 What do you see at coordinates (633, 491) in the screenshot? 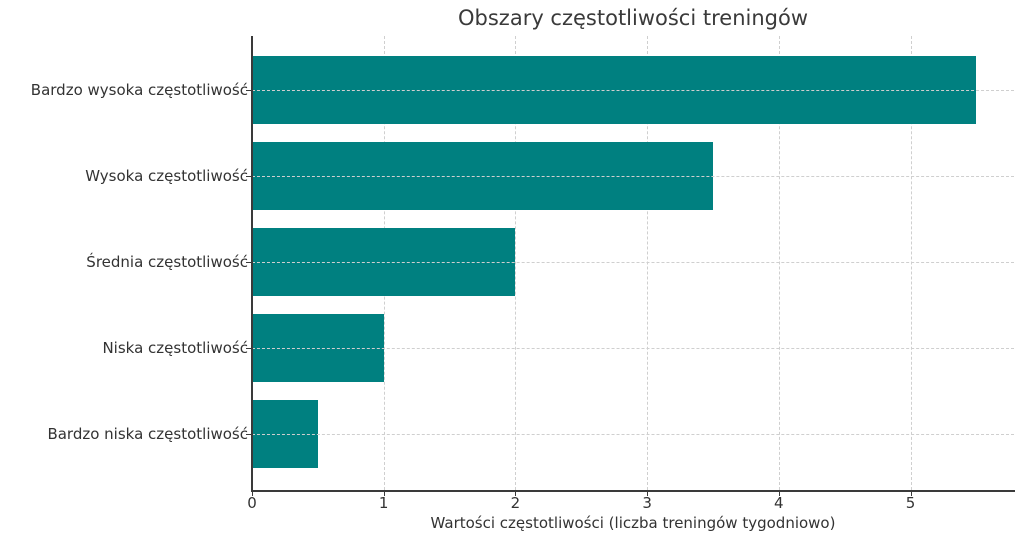
I see `x-axis-line` at bounding box center [633, 491].